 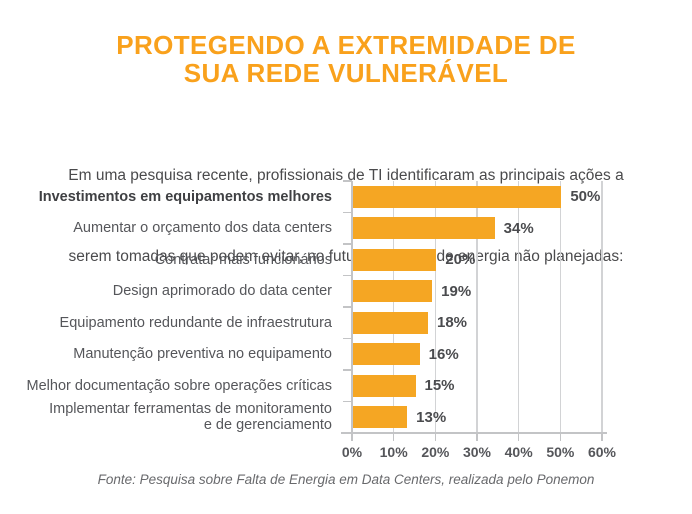 What do you see at coordinates (585, 197) in the screenshot?
I see `value-label: 50%` at bounding box center [585, 197].